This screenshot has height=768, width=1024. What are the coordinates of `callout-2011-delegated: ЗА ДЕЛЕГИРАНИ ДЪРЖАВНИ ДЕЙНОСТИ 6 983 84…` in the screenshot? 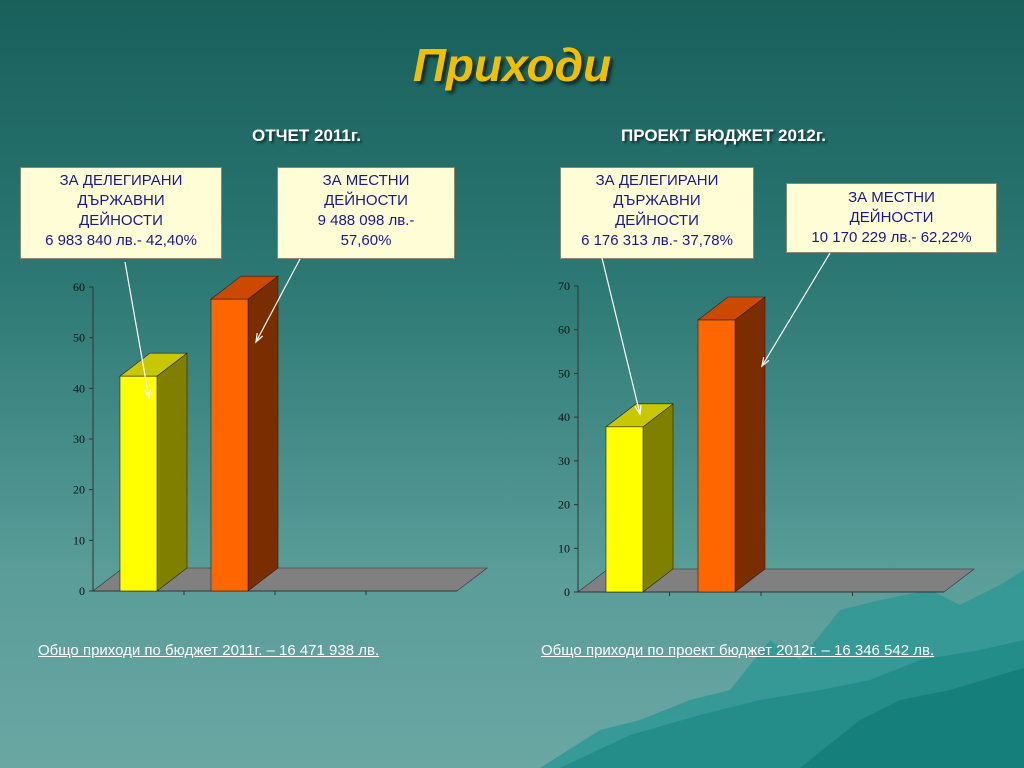 It's located at (121, 213).